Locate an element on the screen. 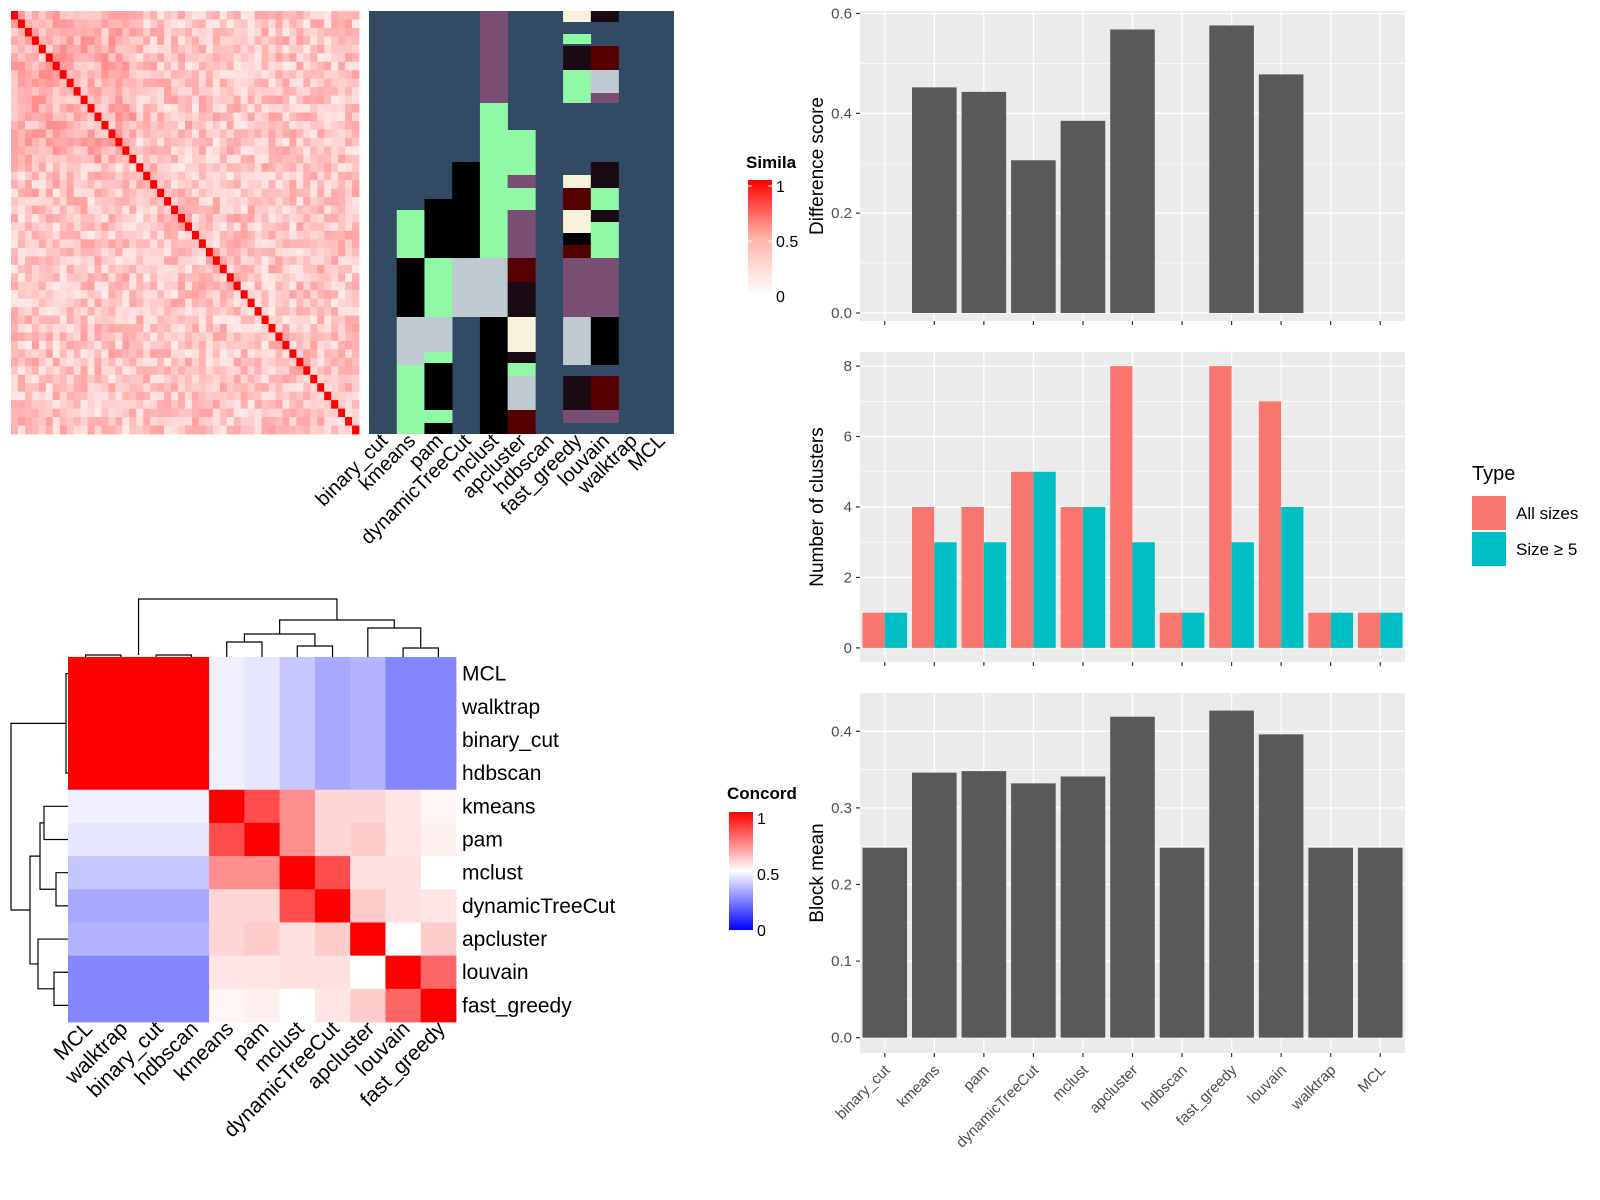  concordance-legend-title: Concord is located at coordinates (762, 793).